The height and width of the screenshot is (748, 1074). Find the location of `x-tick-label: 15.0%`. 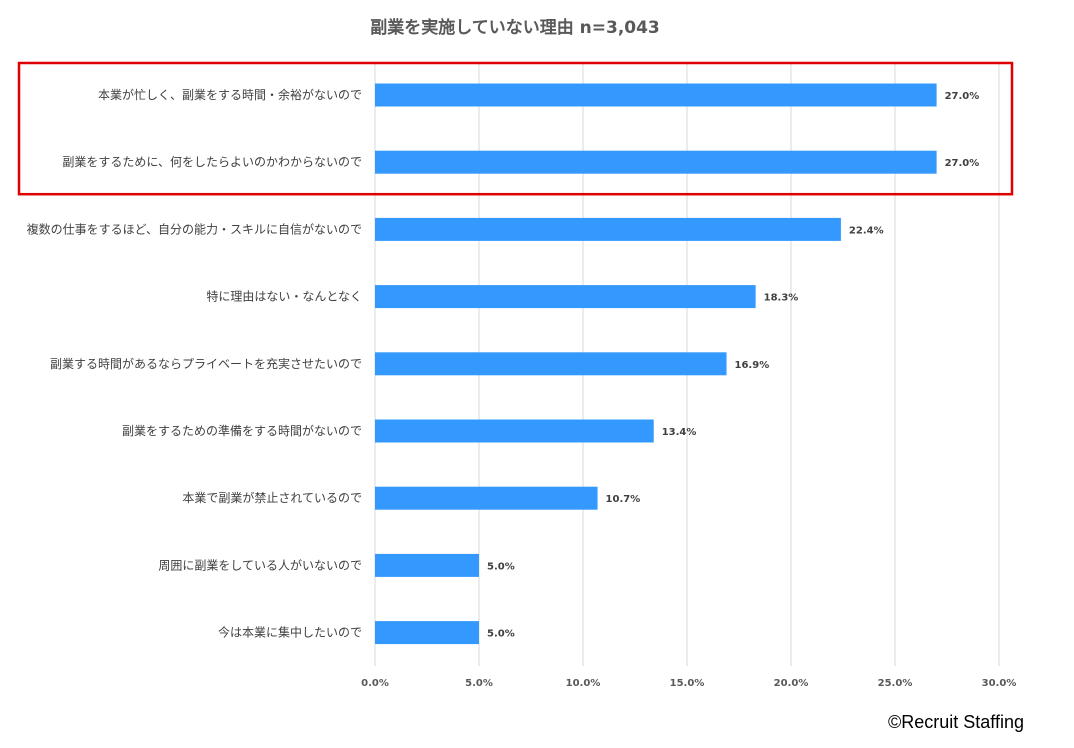

x-tick-label: 15.0% is located at coordinates (687, 683).